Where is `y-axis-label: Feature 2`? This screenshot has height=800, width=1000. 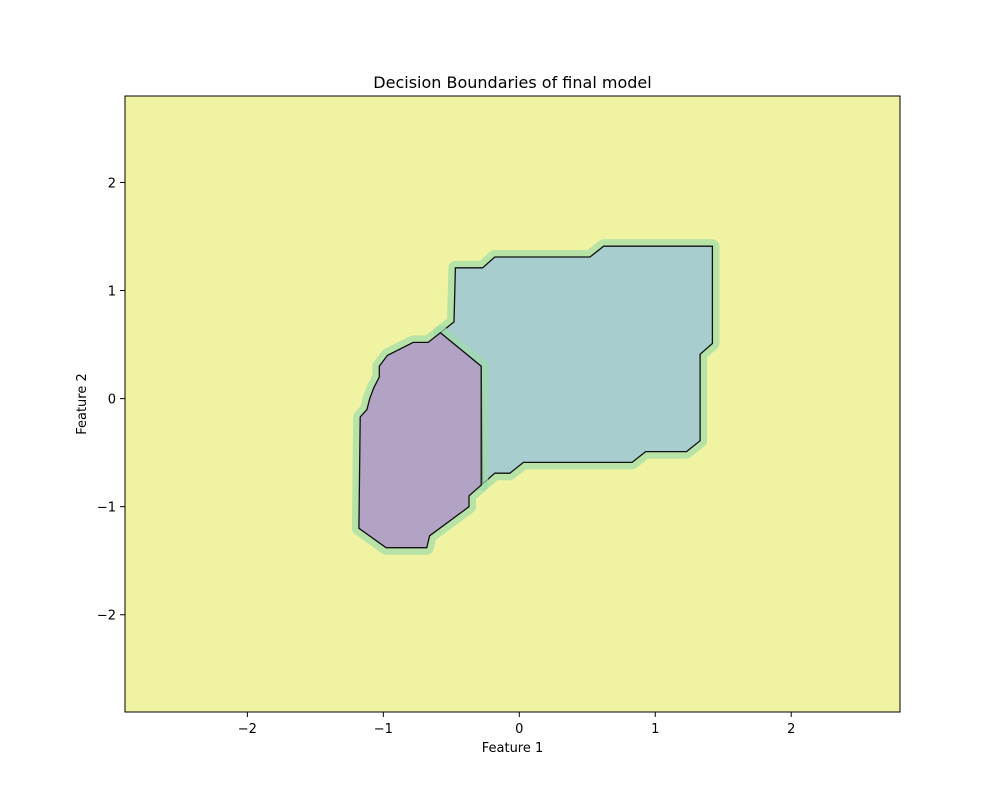 y-axis-label: Feature 2 is located at coordinates (82, 404).